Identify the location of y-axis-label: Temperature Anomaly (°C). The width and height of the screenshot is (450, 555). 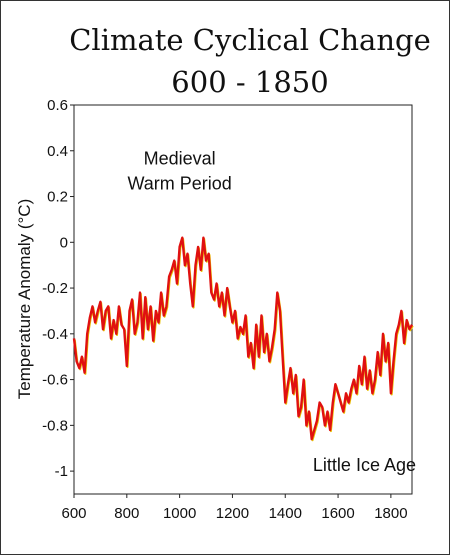
(24, 299).